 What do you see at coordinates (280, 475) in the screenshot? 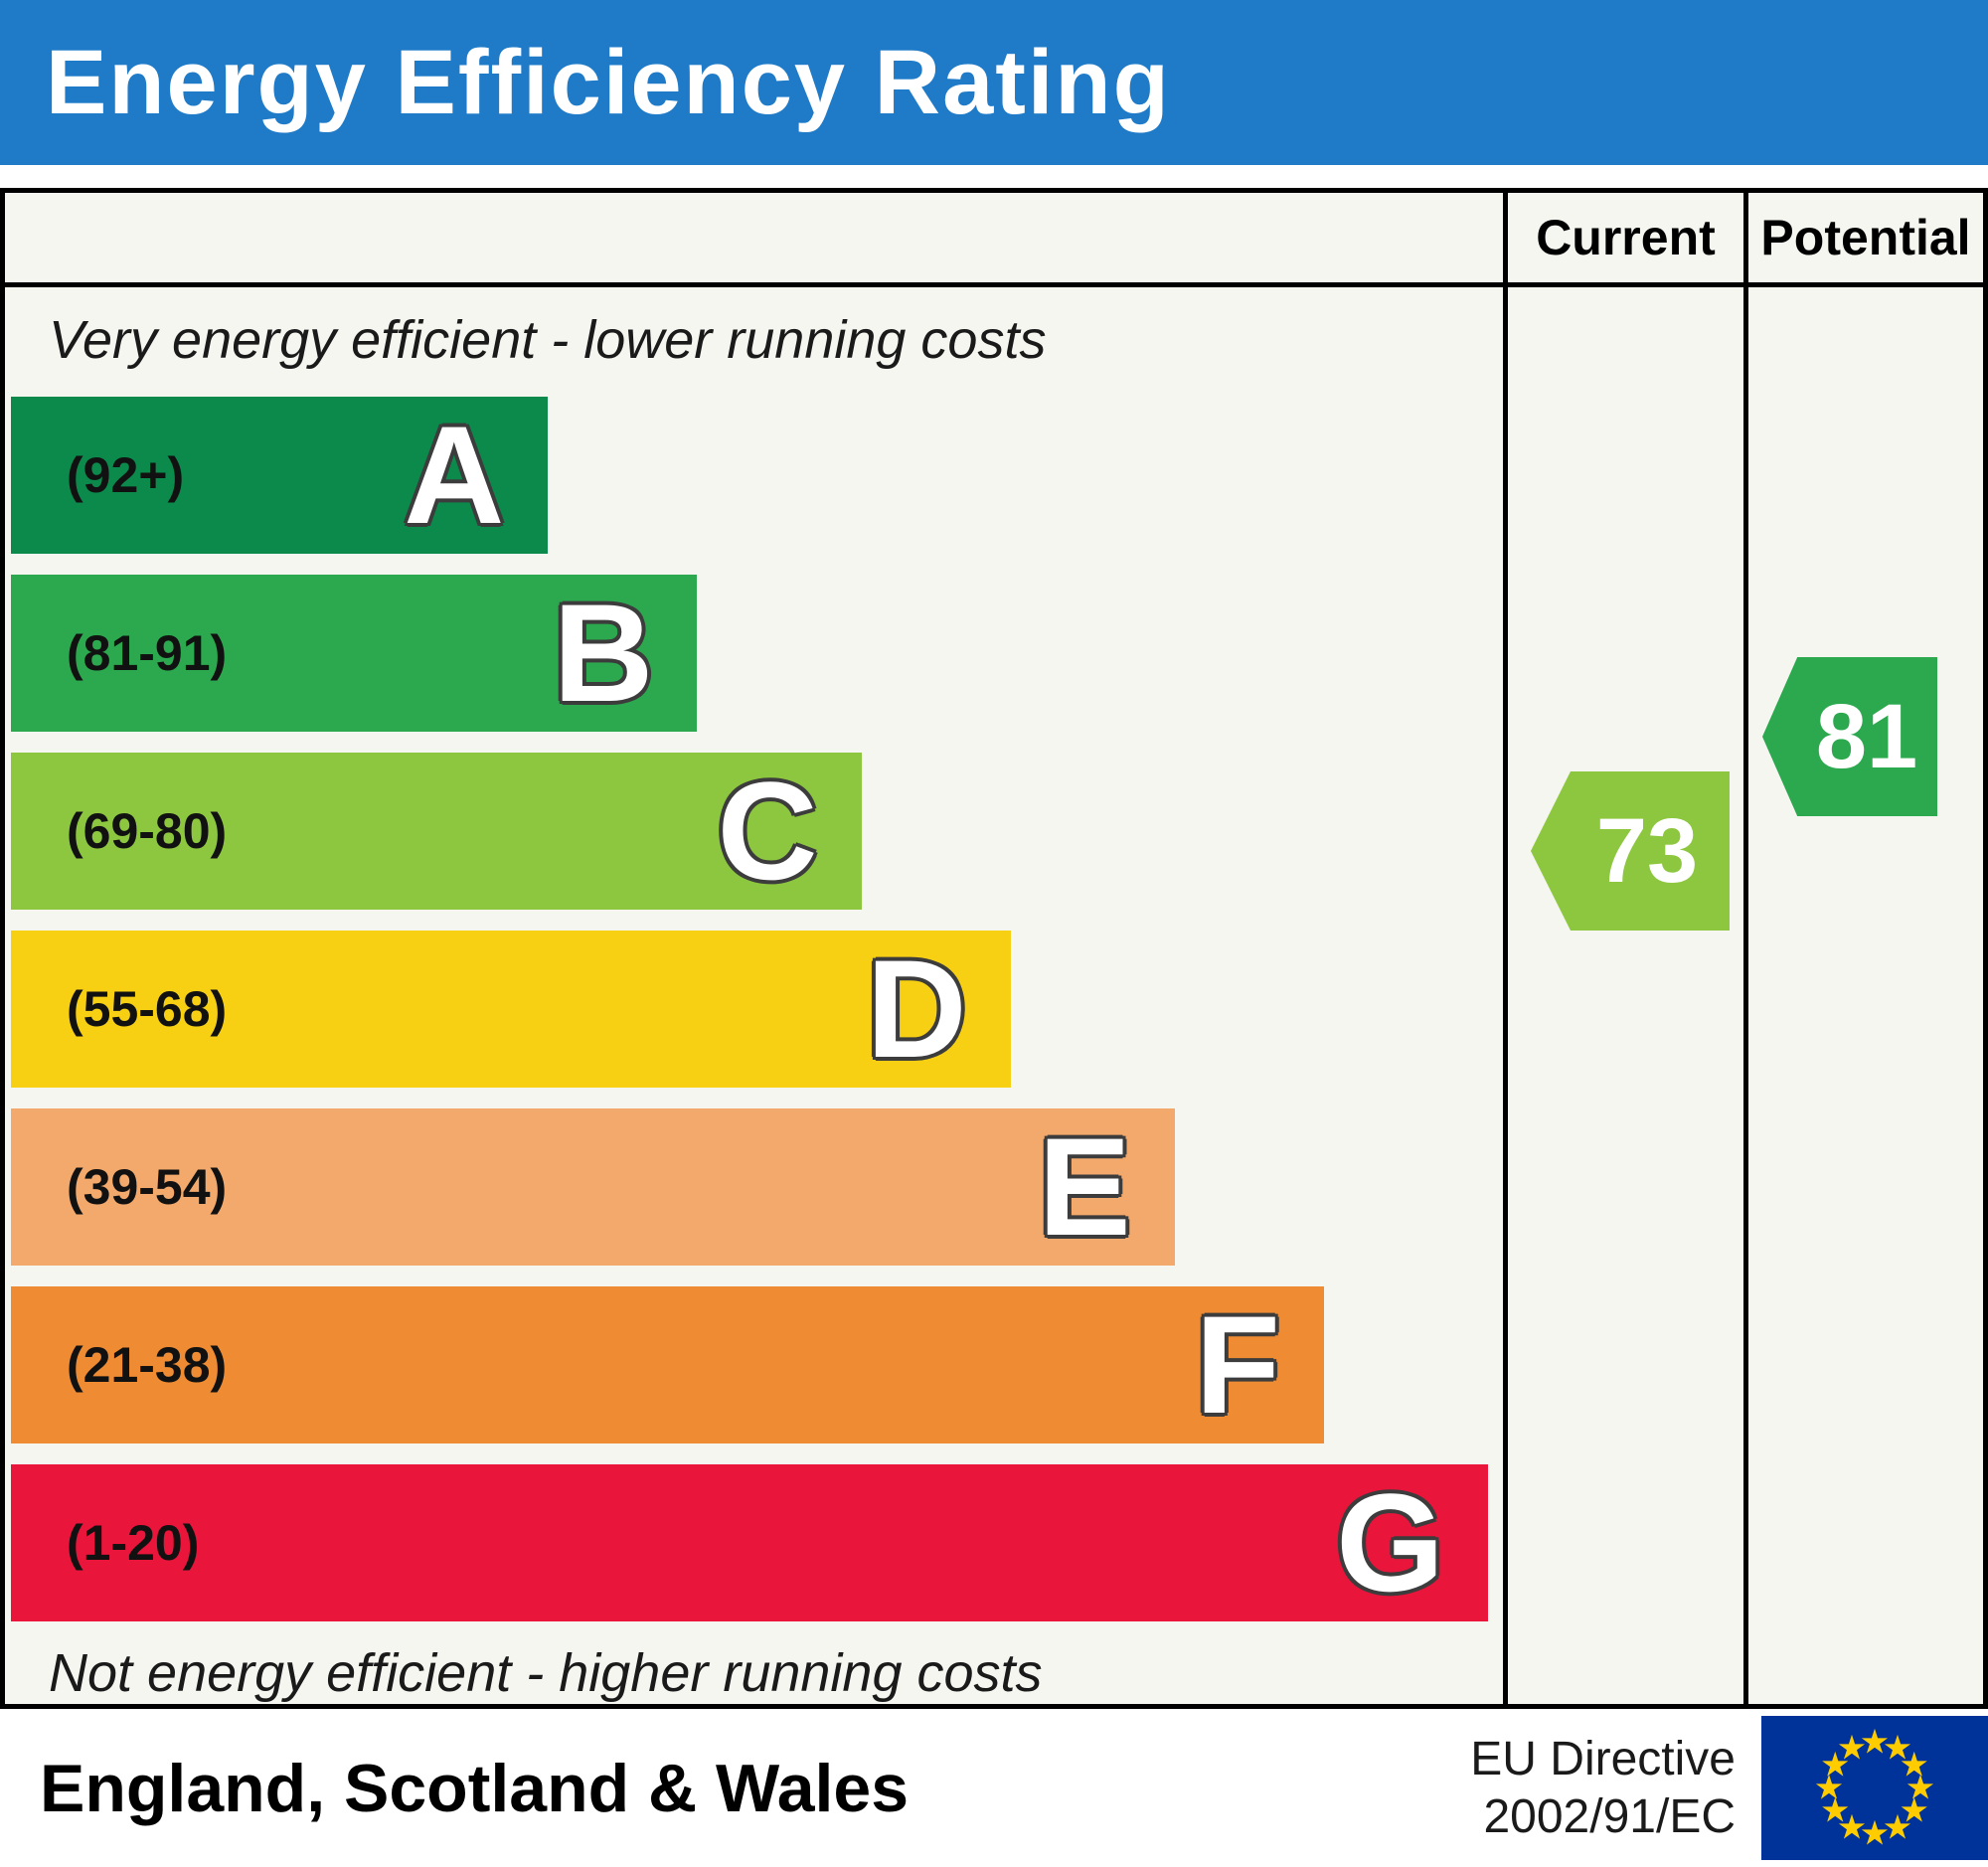
I see `band-bar-a: (92+) A` at bounding box center [280, 475].